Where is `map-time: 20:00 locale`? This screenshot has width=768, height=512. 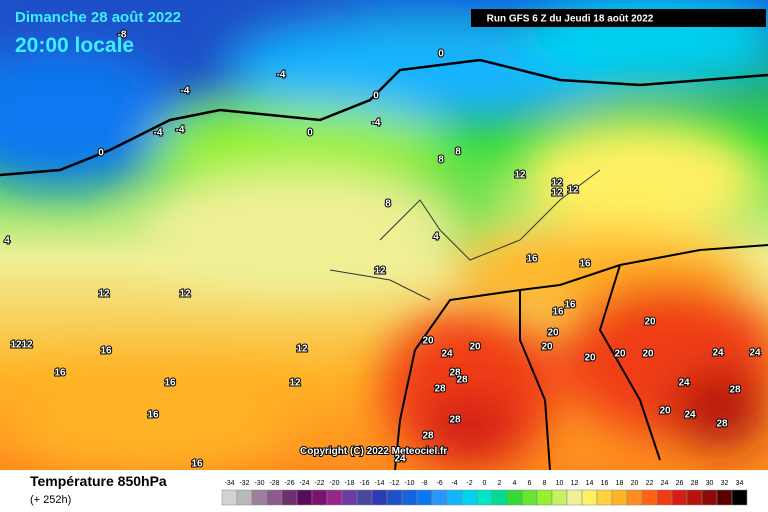
map-time: 20:00 locale is located at coordinates (74, 45).